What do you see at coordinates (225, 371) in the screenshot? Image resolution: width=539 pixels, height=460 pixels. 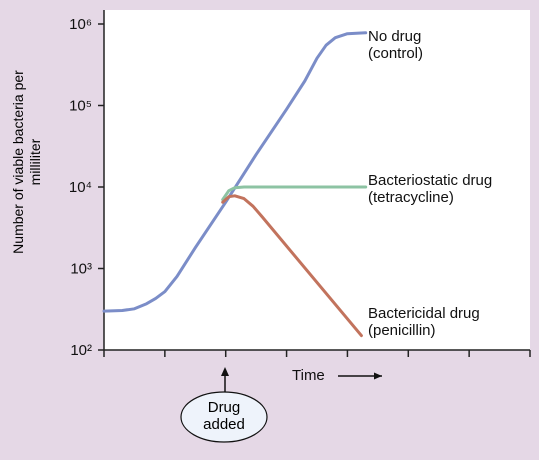 I see `drug-arrow-head` at bounding box center [225, 371].